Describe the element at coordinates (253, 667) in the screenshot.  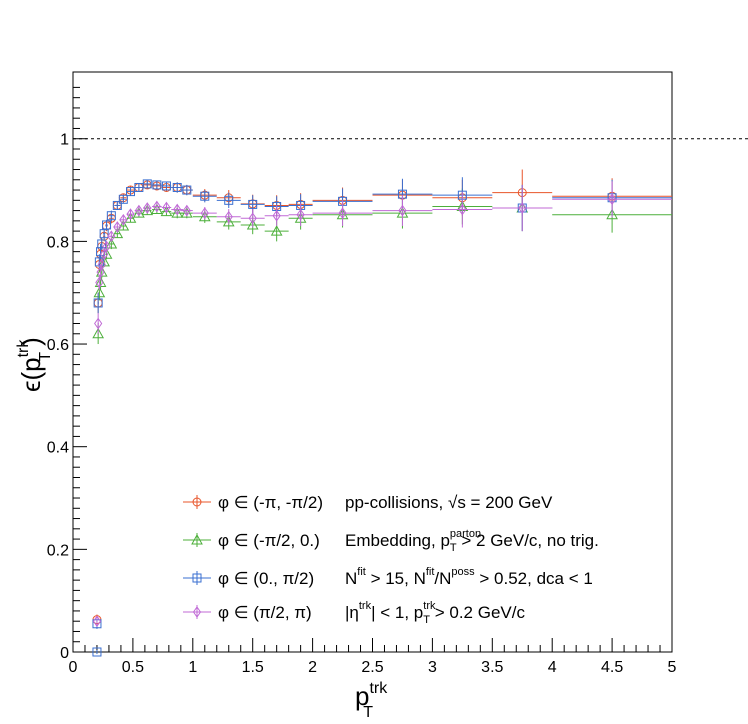
I see `x-tick-label: 1.5` at that location.